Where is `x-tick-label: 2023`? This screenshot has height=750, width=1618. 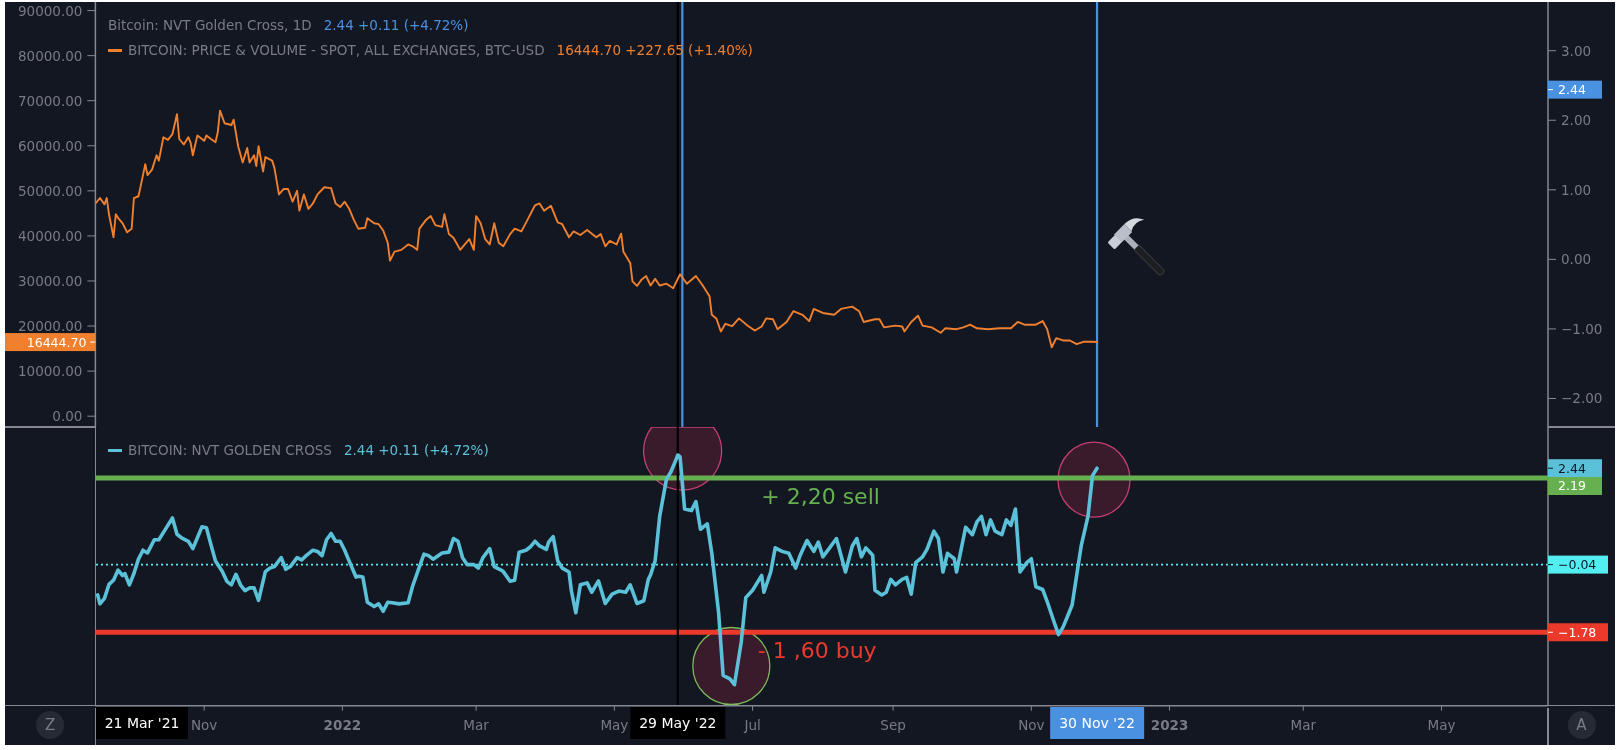 x-tick-label: 2023 is located at coordinates (1169, 725).